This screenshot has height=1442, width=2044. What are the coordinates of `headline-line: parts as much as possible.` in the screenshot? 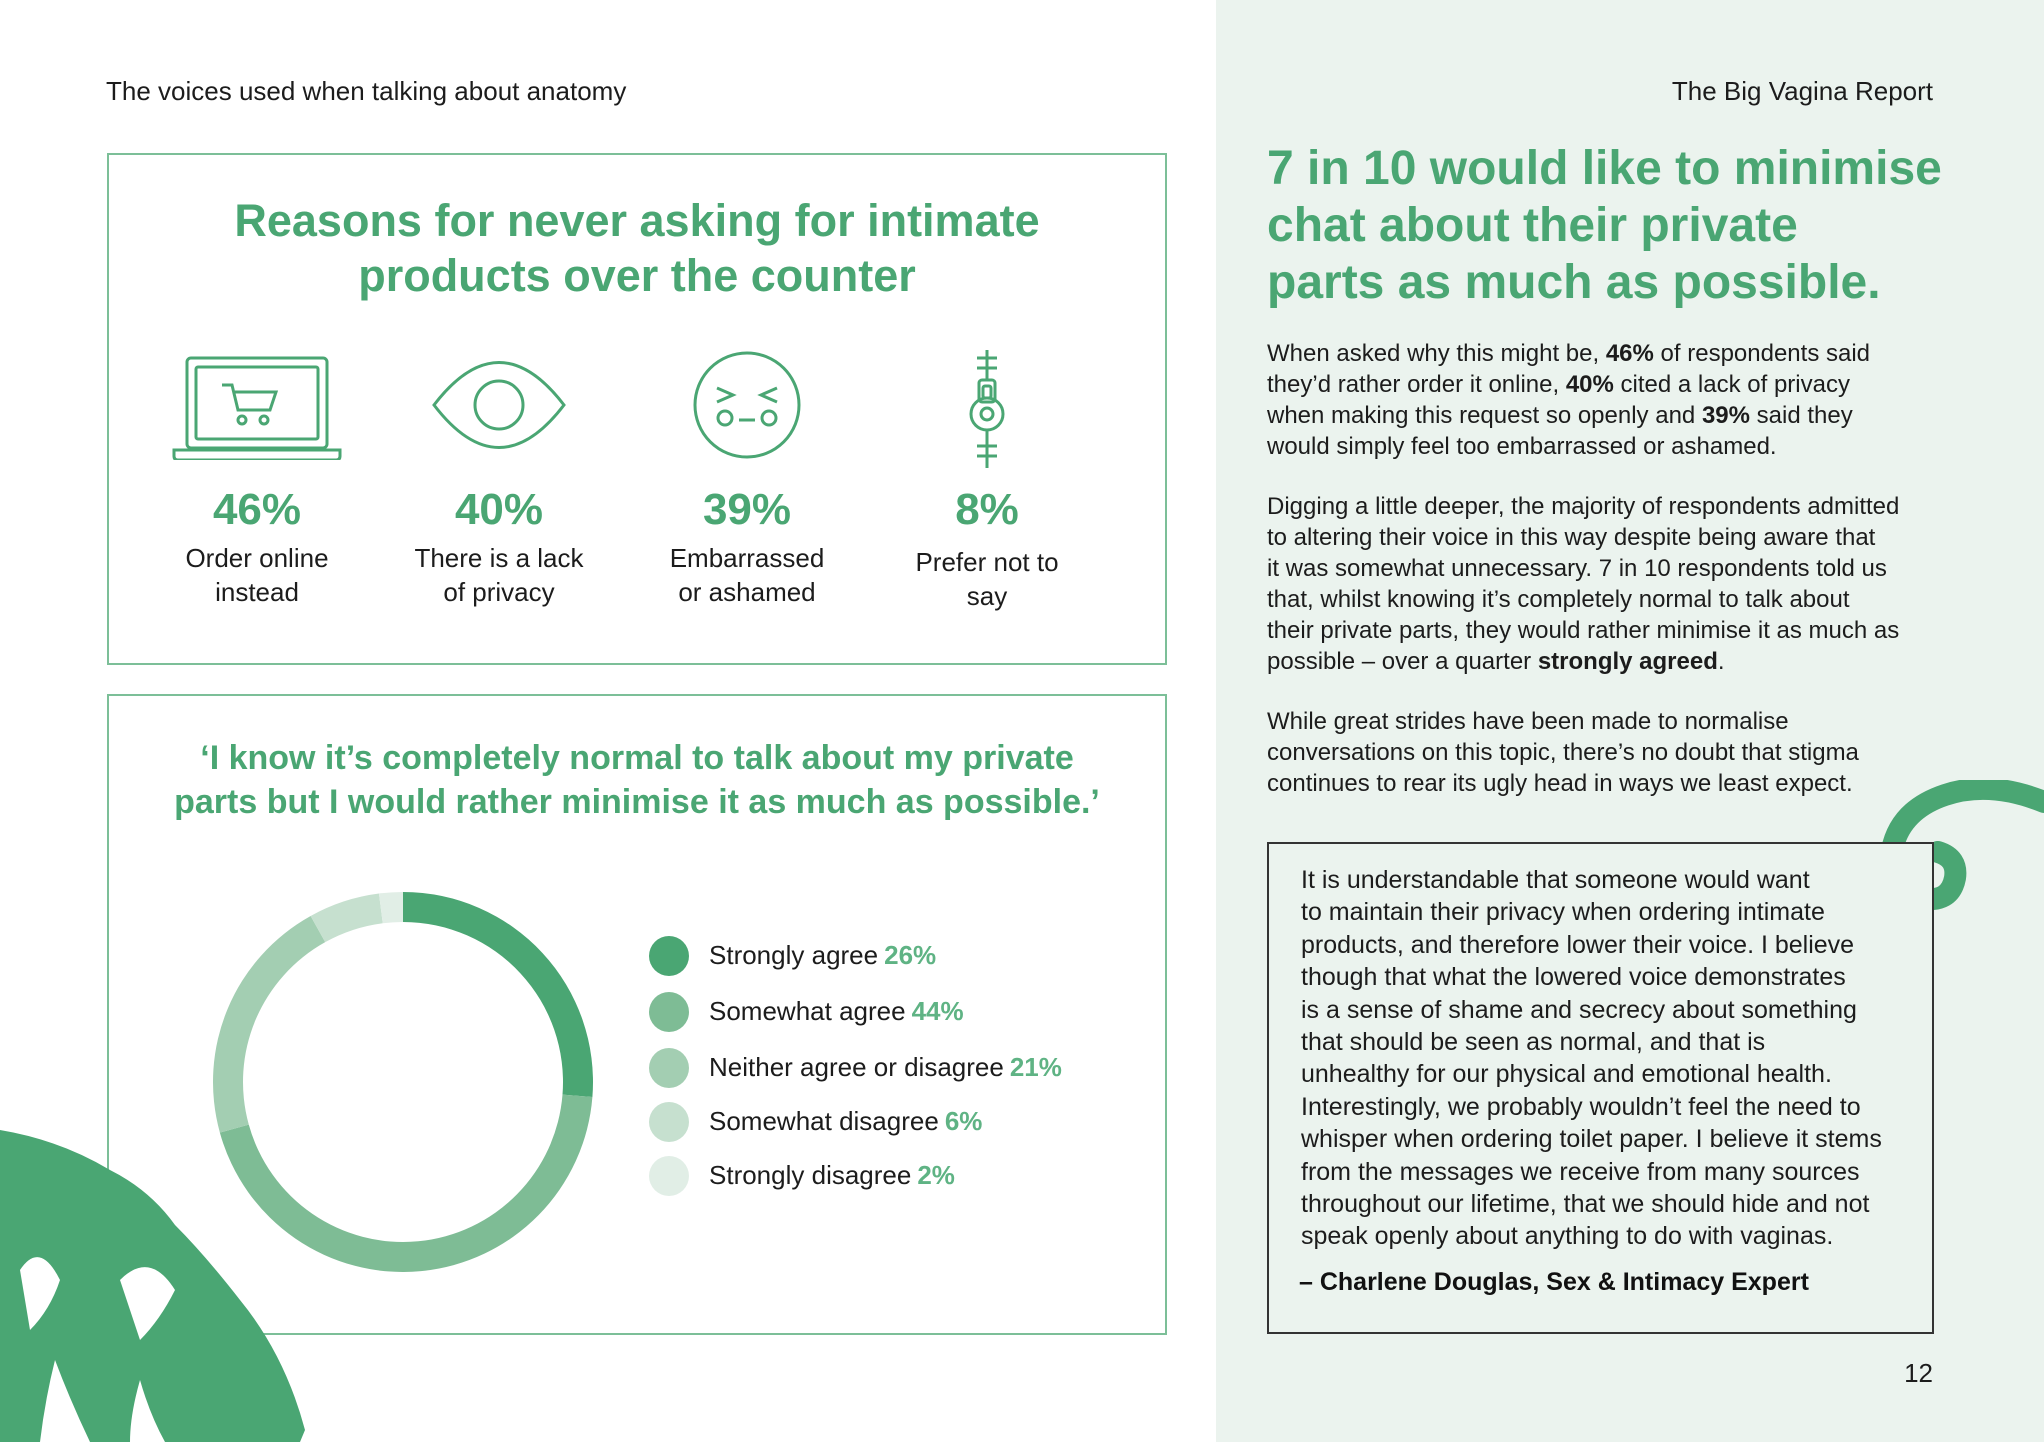 It's located at (1574, 282).